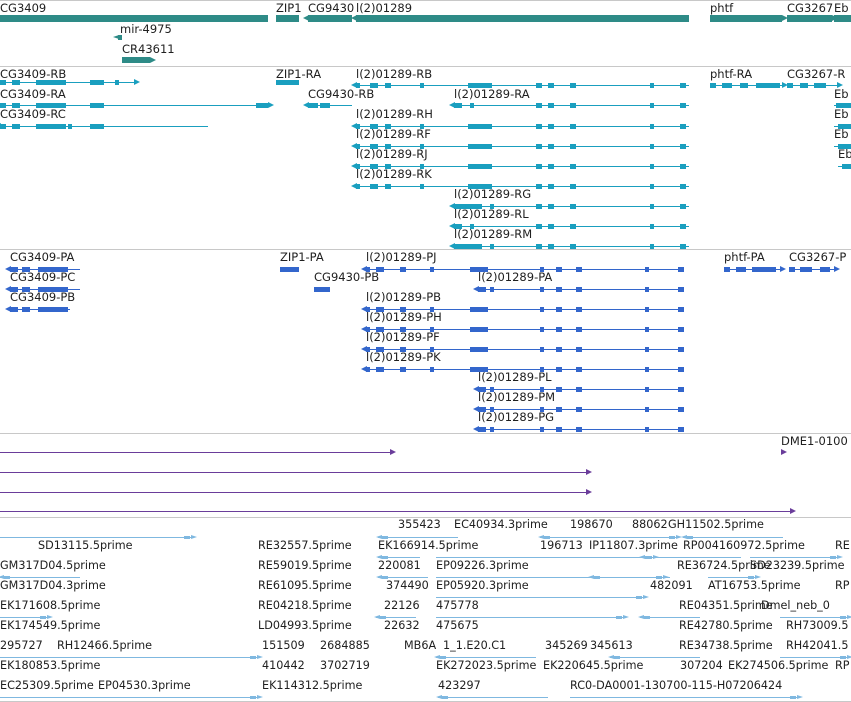 Image resolution: width=851 pixels, height=702 pixels. Describe the element at coordinates (33, 74) in the screenshot. I see `transcript-label: CG3409-RB` at that location.